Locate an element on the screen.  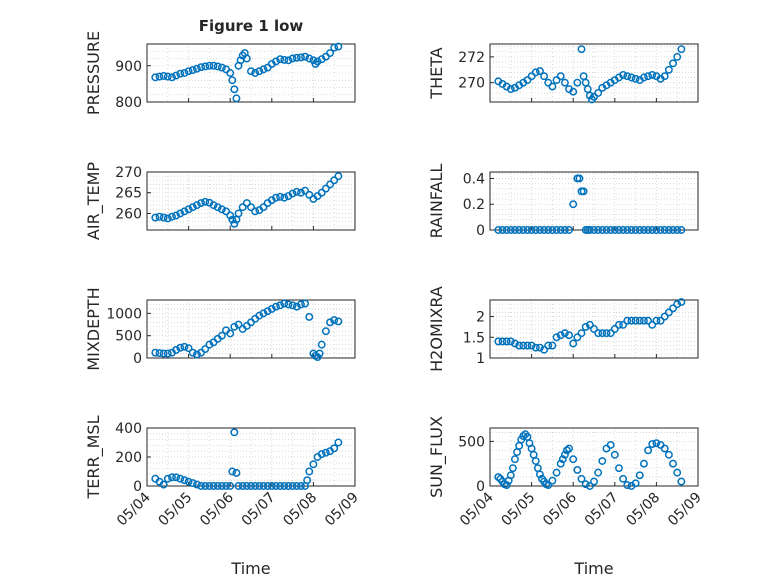
y-tick-label: 400 is located at coordinates (128, 429).